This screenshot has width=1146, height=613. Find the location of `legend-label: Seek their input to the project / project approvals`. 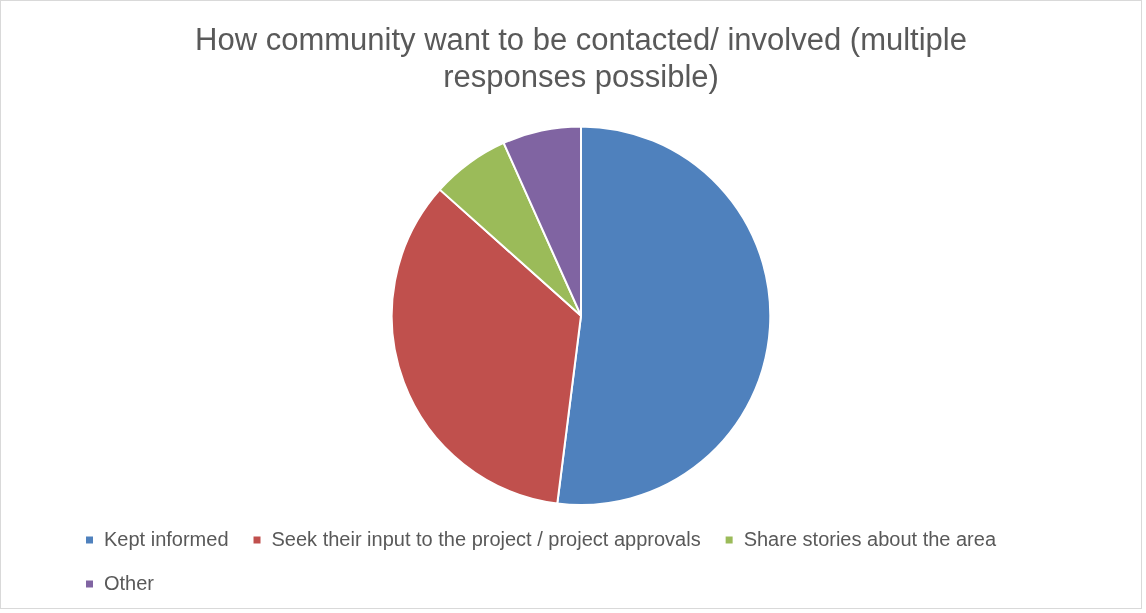

legend-label: Seek their input to the project / project approvals is located at coordinates (486, 538).